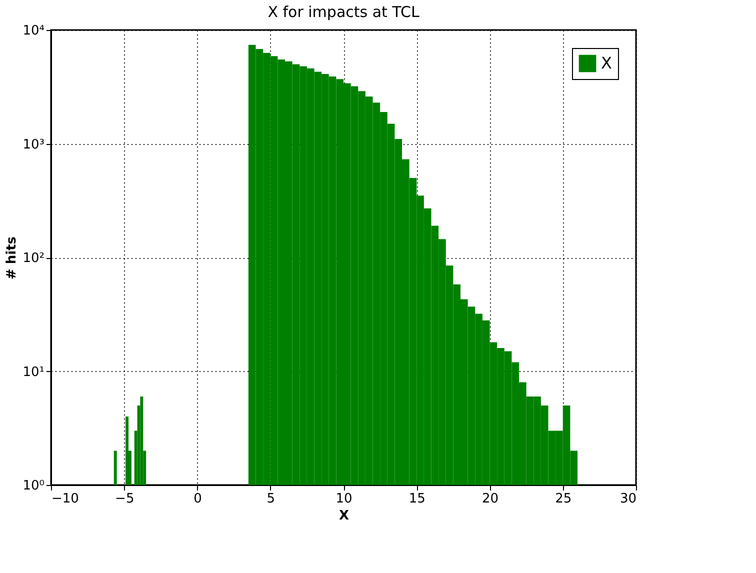 This screenshot has width=756, height=573. What do you see at coordinates (628, 499) in the screenshot?
I see `x-tick-label: 30` at bounding box center [628, 499].